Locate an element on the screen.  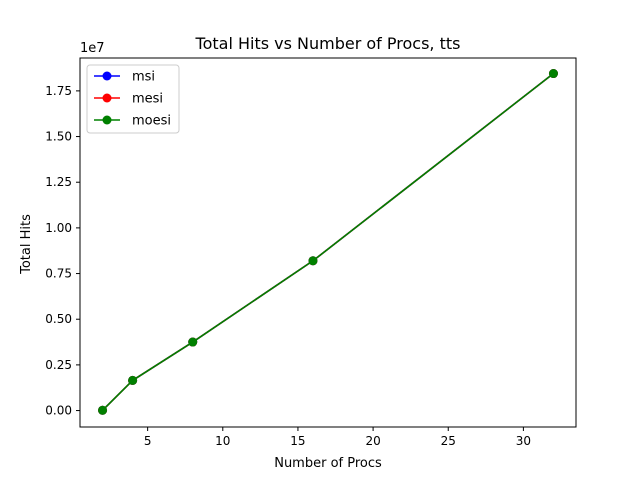
y-tick-label: 1.25 is located at coordinates (58, 182).